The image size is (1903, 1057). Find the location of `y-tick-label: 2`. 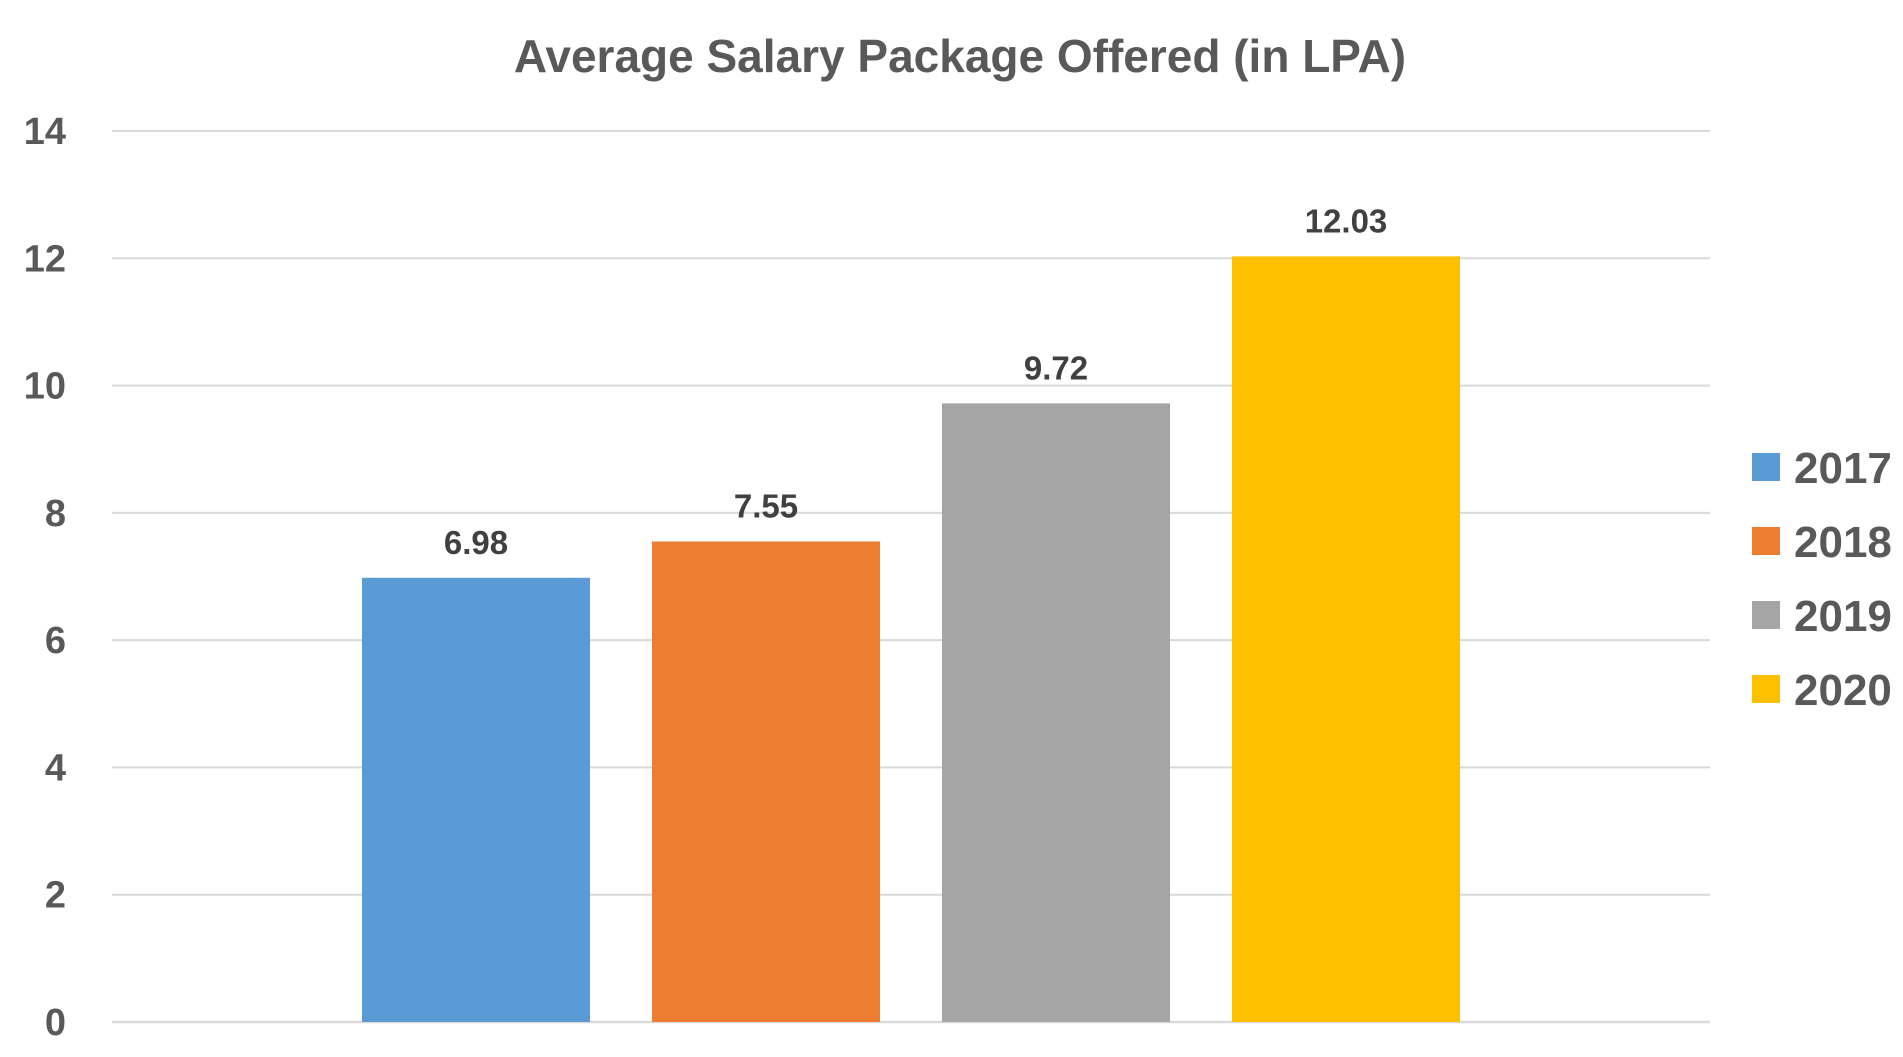

y-tick-label: 2 is located at coordinates (55, 896).